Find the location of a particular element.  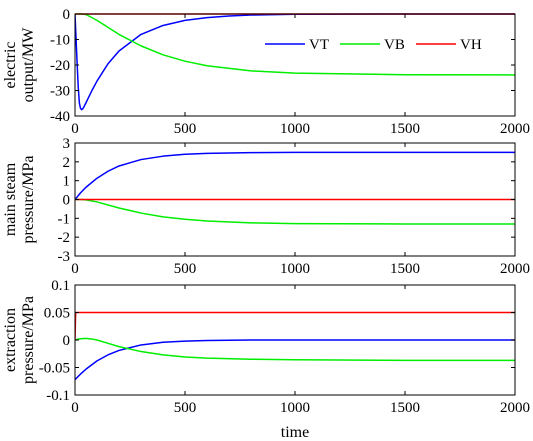

y-tick-label: 1 is located at coordinates (67, 182).